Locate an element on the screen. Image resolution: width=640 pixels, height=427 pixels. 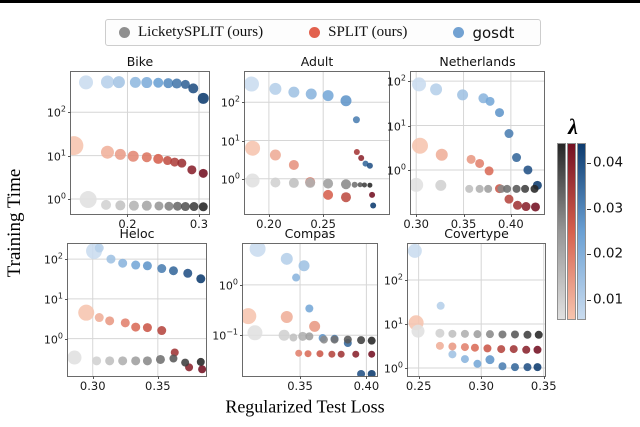
top-rule is located at coordinates (320, 1).